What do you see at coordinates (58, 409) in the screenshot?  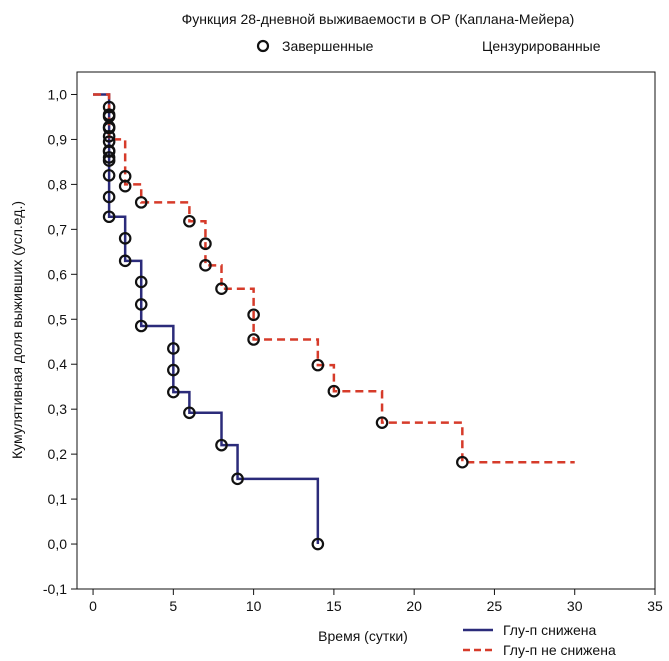 I see `y-tick-label: 0,3` at bounding box center [58, 409].